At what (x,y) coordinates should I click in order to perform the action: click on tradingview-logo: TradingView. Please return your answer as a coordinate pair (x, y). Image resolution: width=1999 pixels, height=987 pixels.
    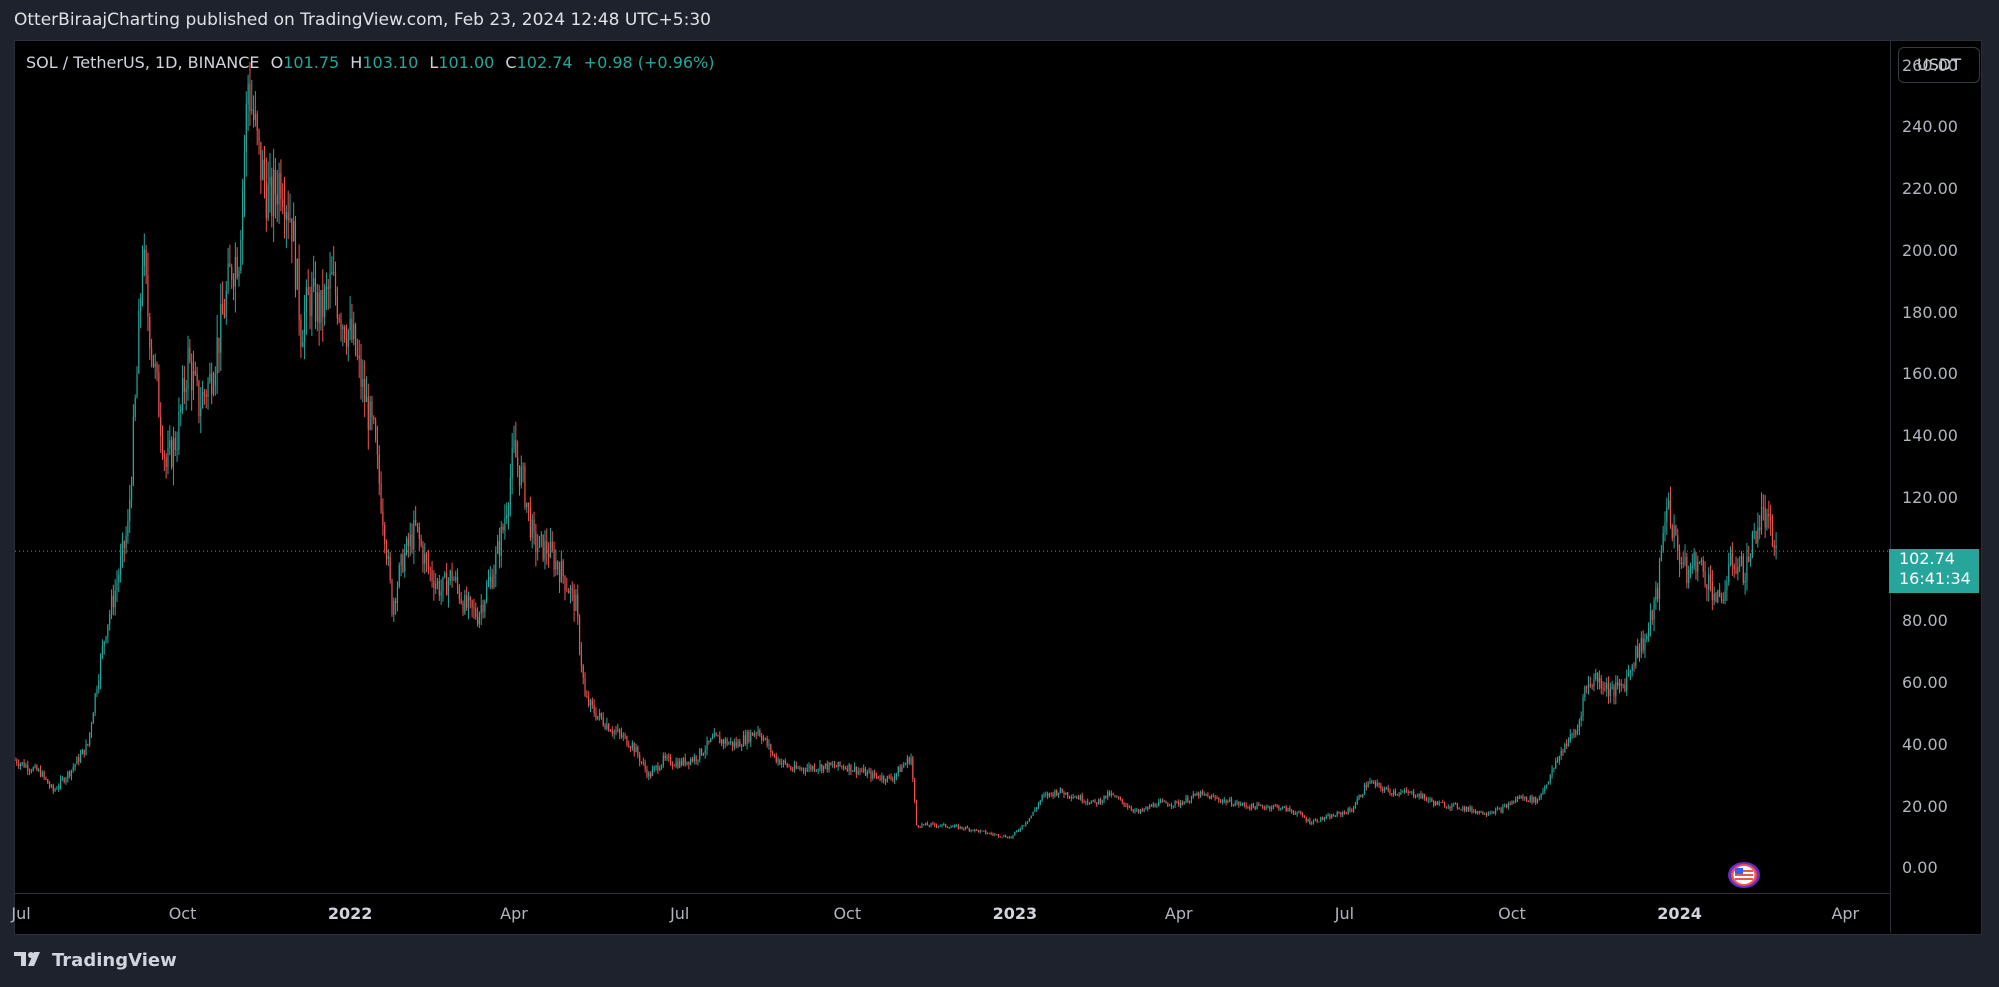
    Looking at the image, I should click on (95, 960).